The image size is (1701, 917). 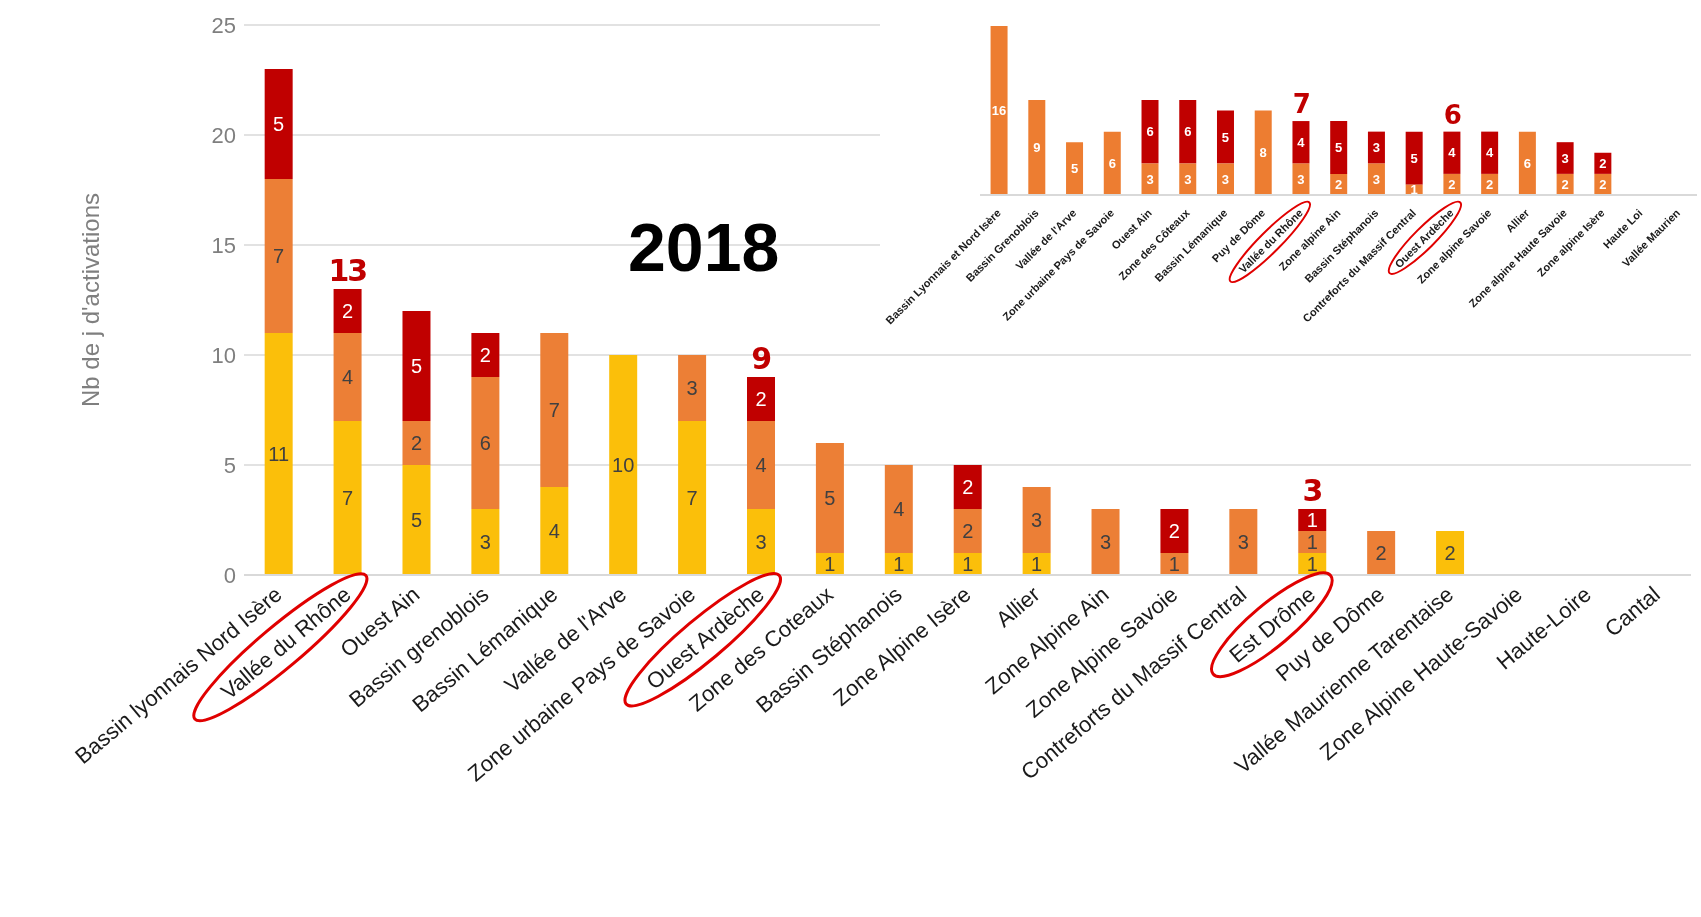 I want to click on total-label: 3, so click(x=1312, y=490).